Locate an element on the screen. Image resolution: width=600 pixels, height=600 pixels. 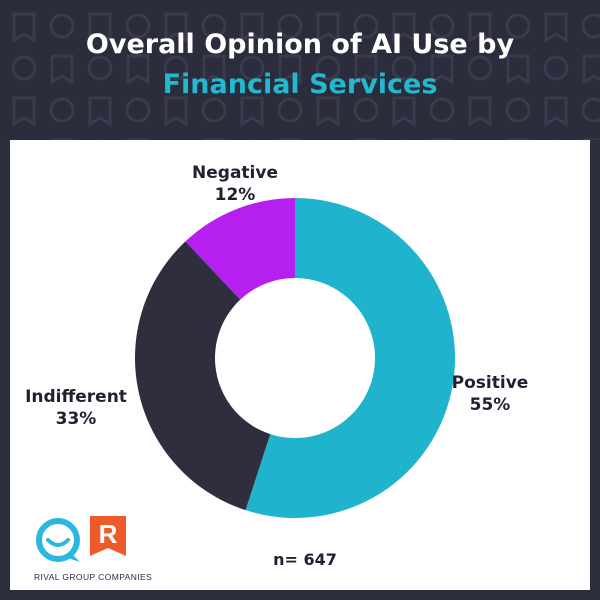
logo-icons: R is located at coordinates (81, 539).